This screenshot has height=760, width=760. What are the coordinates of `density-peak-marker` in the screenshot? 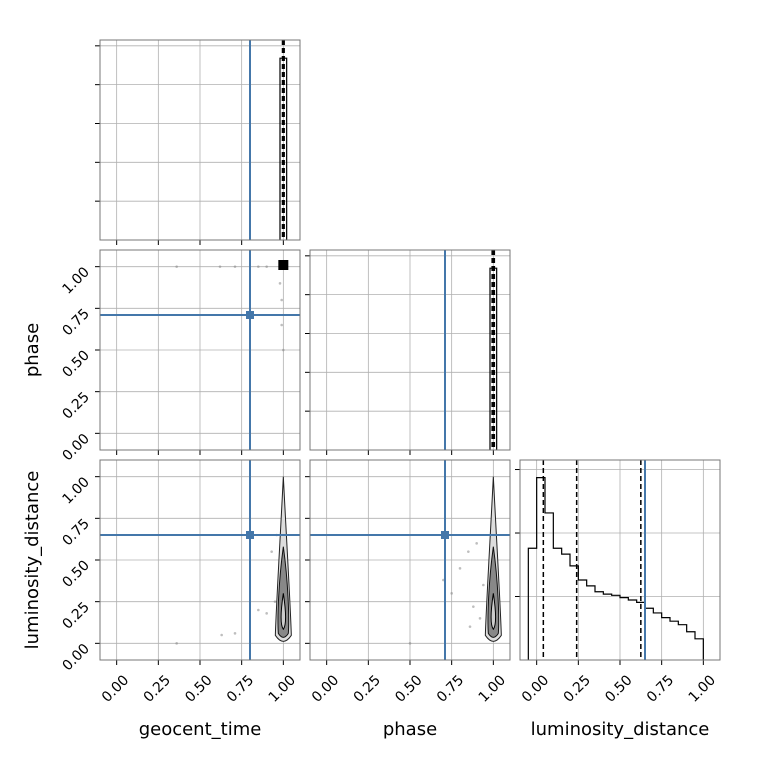 It's located at (283, 265).